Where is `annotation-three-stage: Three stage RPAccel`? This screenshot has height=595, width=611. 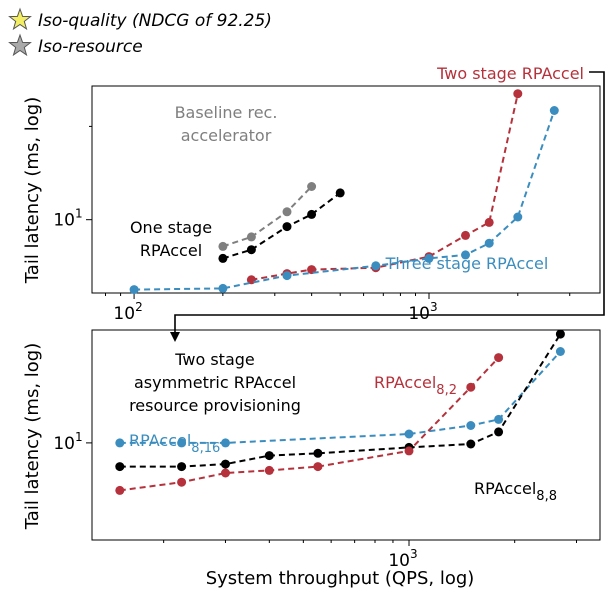
annotation-three-stage: Three stage RPAccel is located at coordinates (467, 263).